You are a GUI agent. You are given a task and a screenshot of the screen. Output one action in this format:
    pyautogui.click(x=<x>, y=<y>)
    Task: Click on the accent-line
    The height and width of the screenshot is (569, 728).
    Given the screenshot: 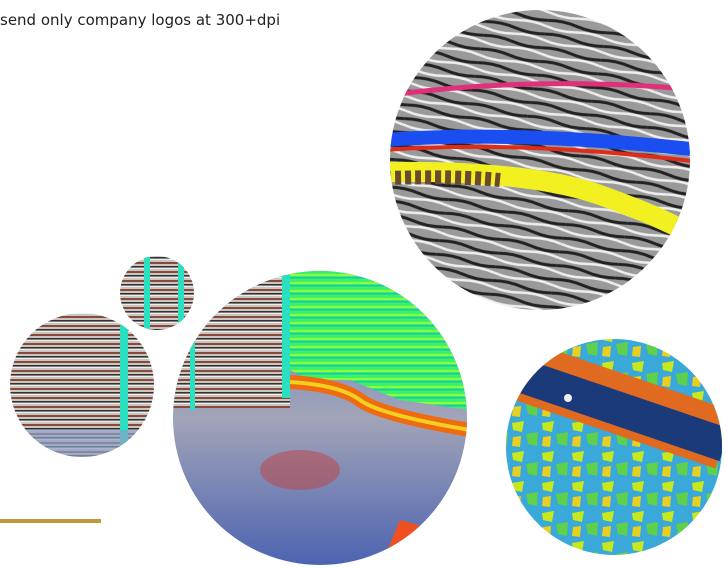 What is the action you would take?
    pyautogui.click(x=50, y=521)
    